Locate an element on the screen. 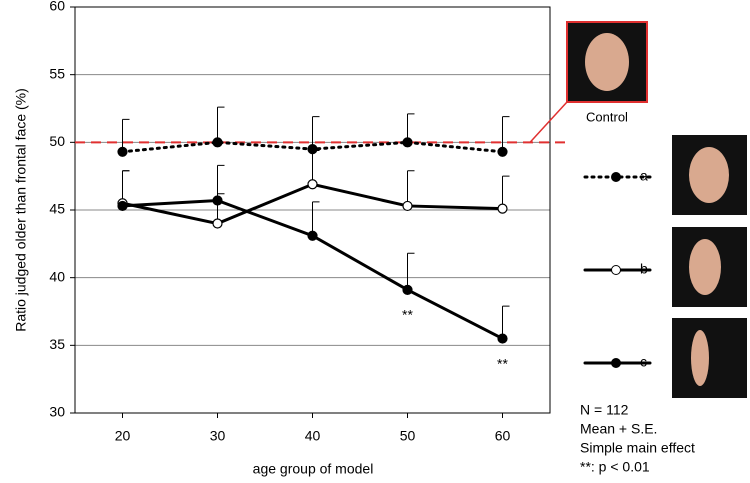 Image resolution: width=750 pixels, height=483 pixels. legend-label: b is located at coordinates (644, 269).